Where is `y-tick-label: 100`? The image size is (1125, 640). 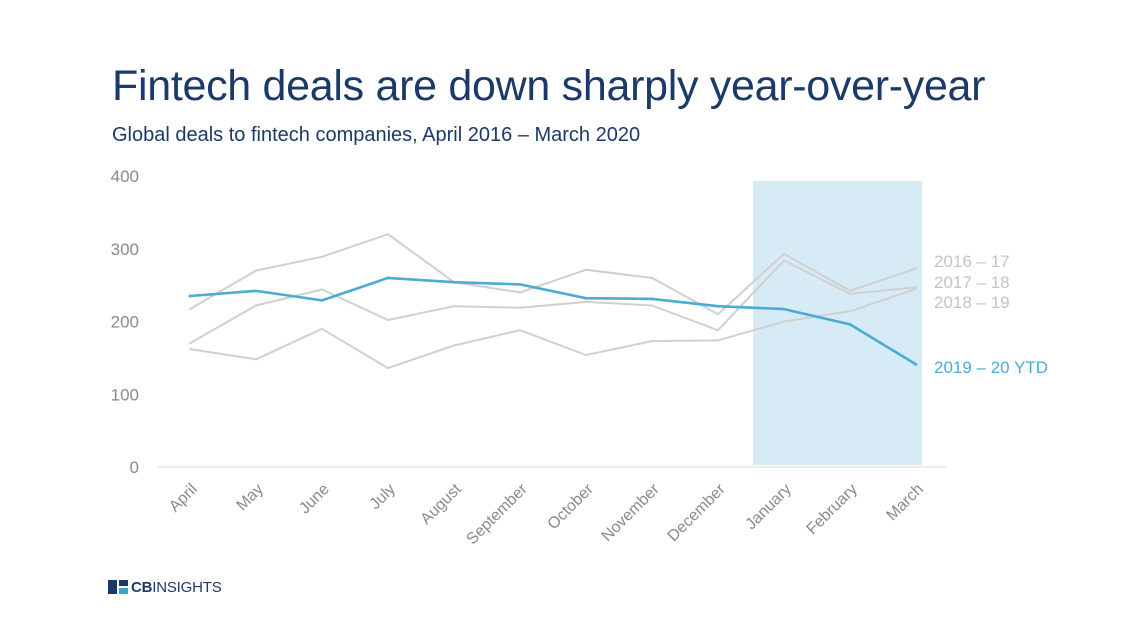
y-tick-label: 100 is located at coordinates (125, 394).